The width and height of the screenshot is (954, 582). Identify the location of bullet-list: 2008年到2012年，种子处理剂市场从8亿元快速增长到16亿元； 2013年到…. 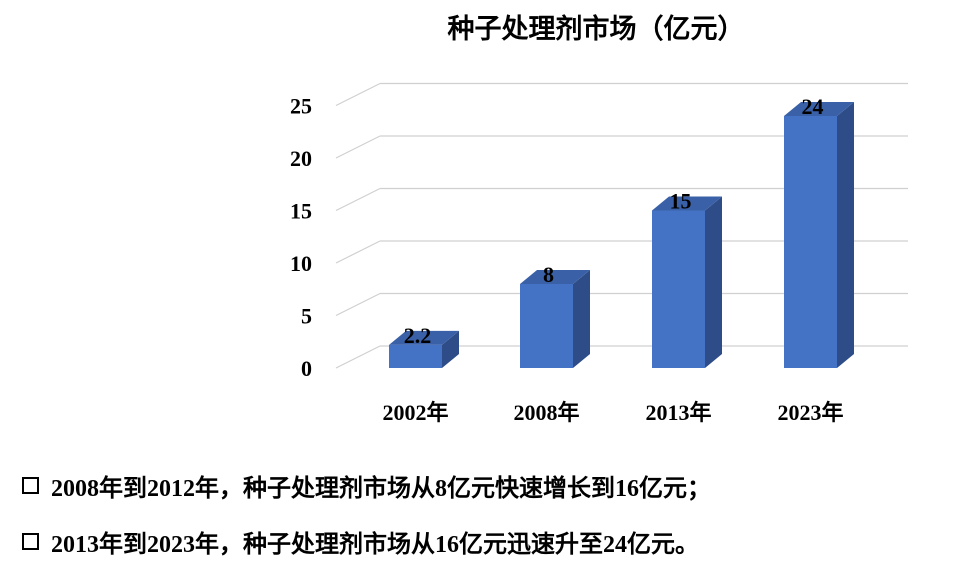
(366, 526).